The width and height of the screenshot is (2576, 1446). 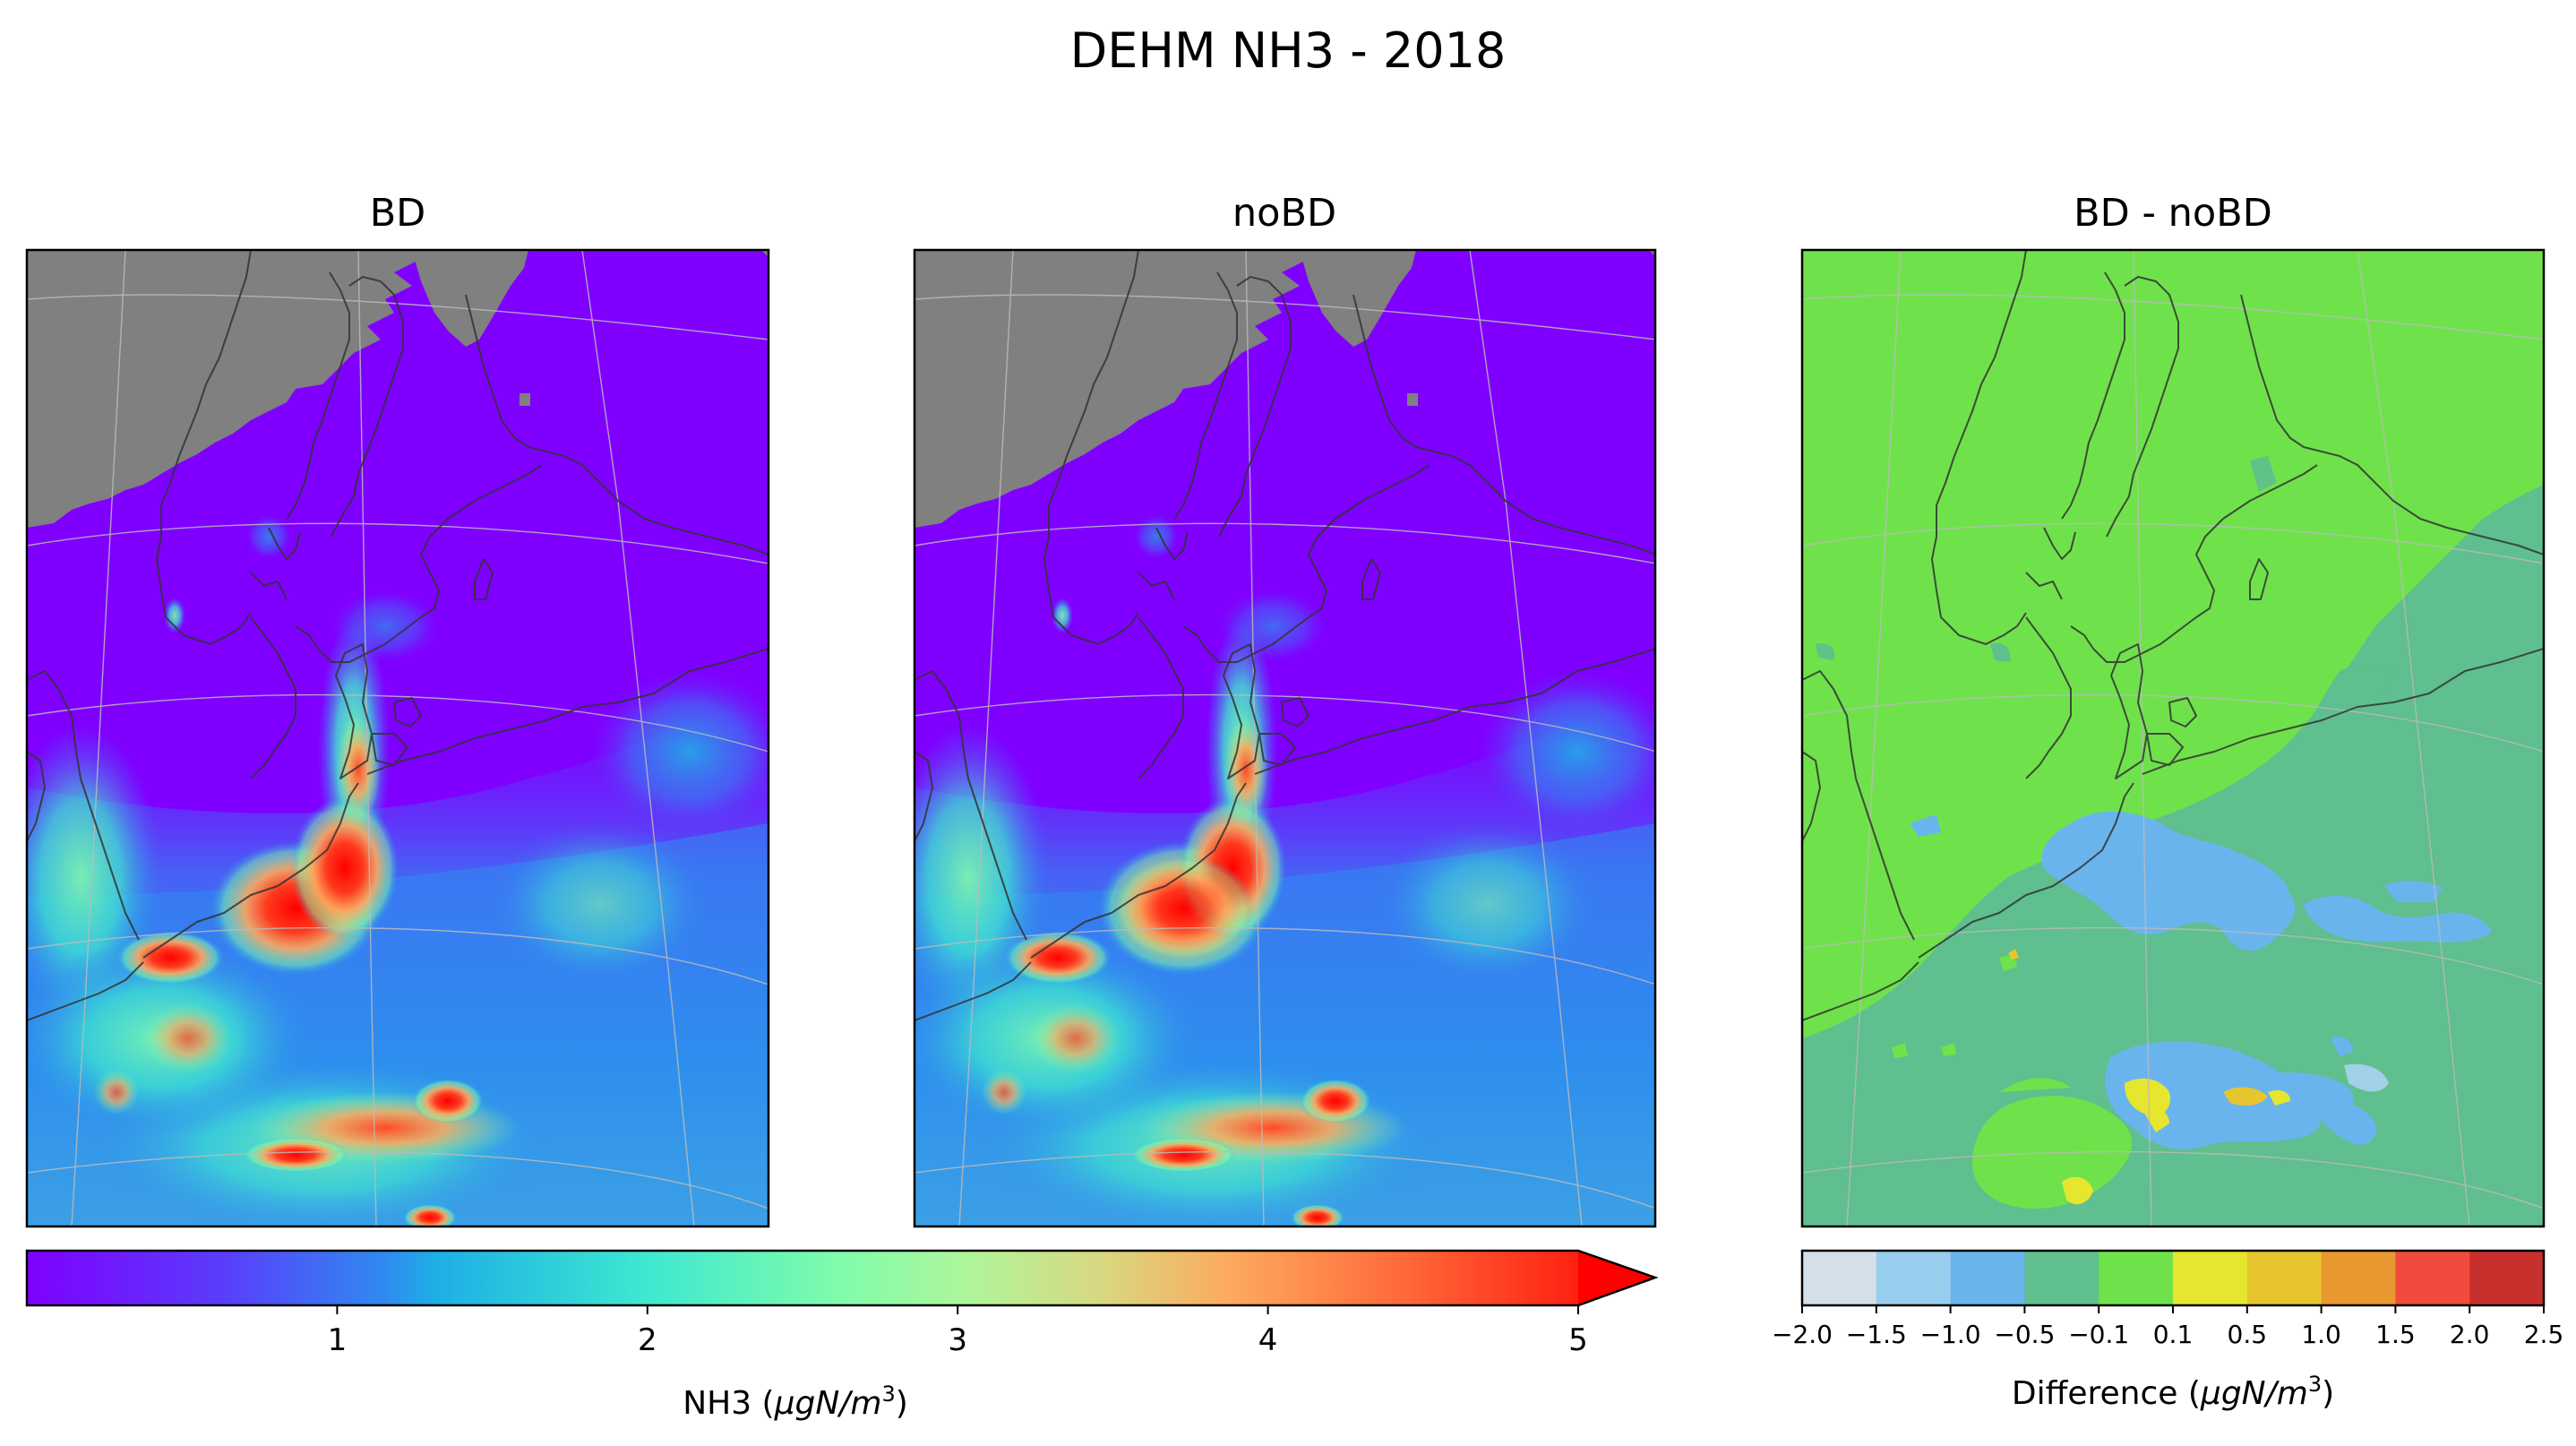 I want to click on colorbar-main-tick-label: 2, so click(x=647, y=1340).